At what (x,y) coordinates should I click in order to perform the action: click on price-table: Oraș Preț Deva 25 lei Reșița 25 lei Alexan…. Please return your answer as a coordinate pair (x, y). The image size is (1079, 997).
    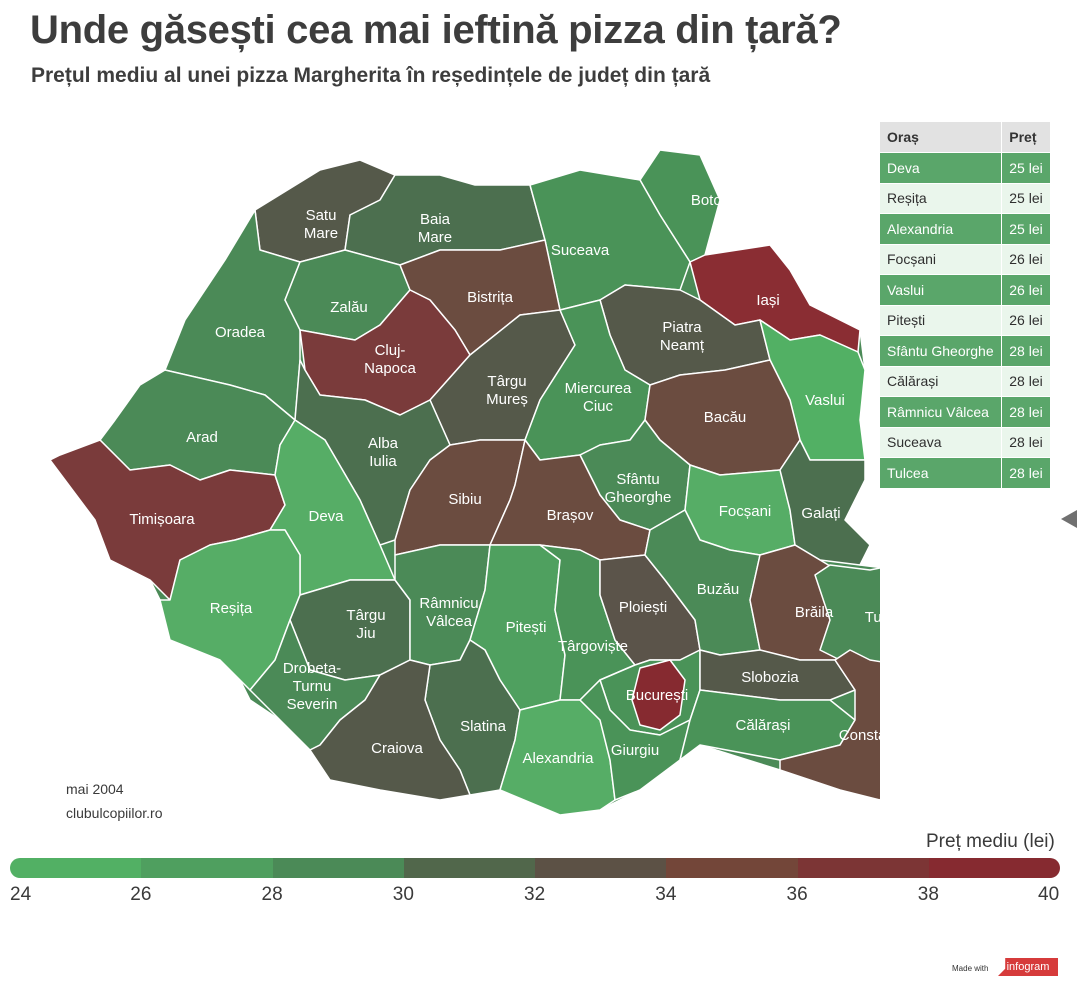
    Looking at the image, I should click on (965, 305).